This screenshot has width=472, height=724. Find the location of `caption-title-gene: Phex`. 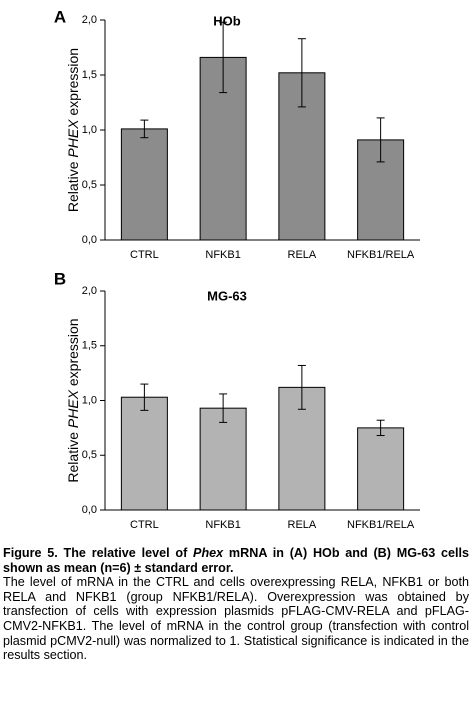

caption-title-gene: Phex is located at coordinates (208, 553).